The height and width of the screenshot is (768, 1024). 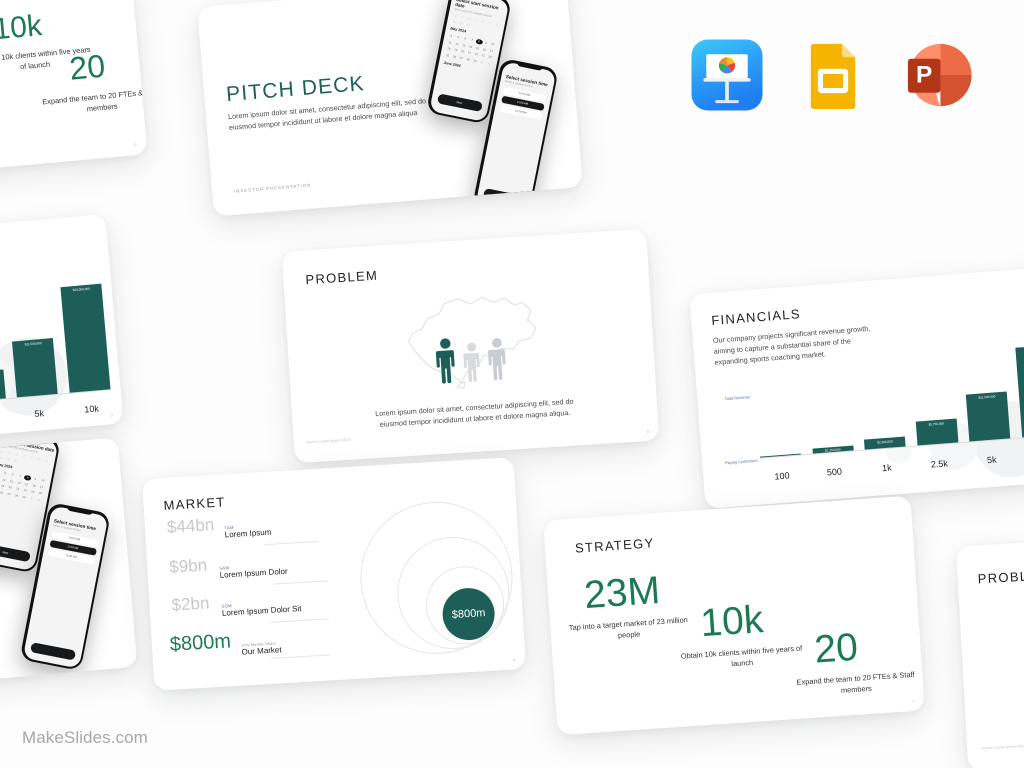 What do you see at coordinates (39, 413) in the screenshot?
I see `x-tick-label: 5k` at bounding box center [39, 413].